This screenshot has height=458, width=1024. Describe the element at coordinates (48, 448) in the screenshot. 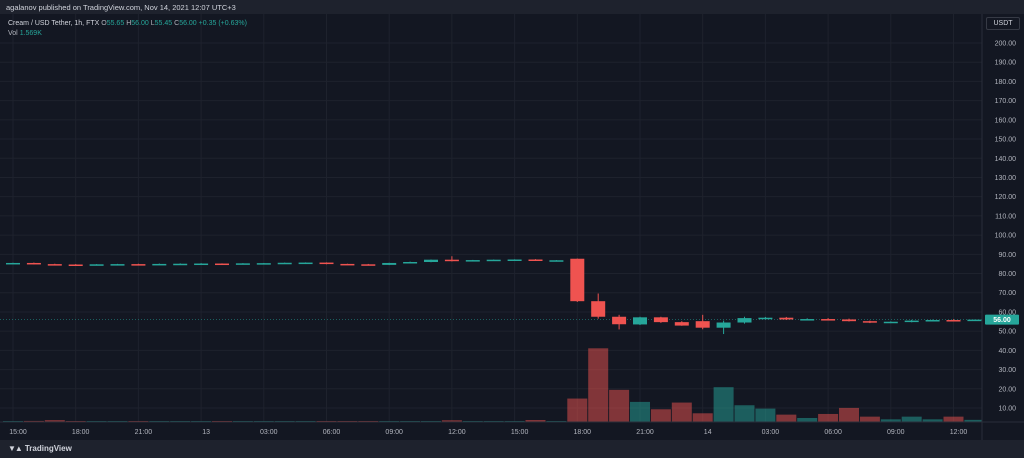

I see `brand-label: TradingView` at that location.